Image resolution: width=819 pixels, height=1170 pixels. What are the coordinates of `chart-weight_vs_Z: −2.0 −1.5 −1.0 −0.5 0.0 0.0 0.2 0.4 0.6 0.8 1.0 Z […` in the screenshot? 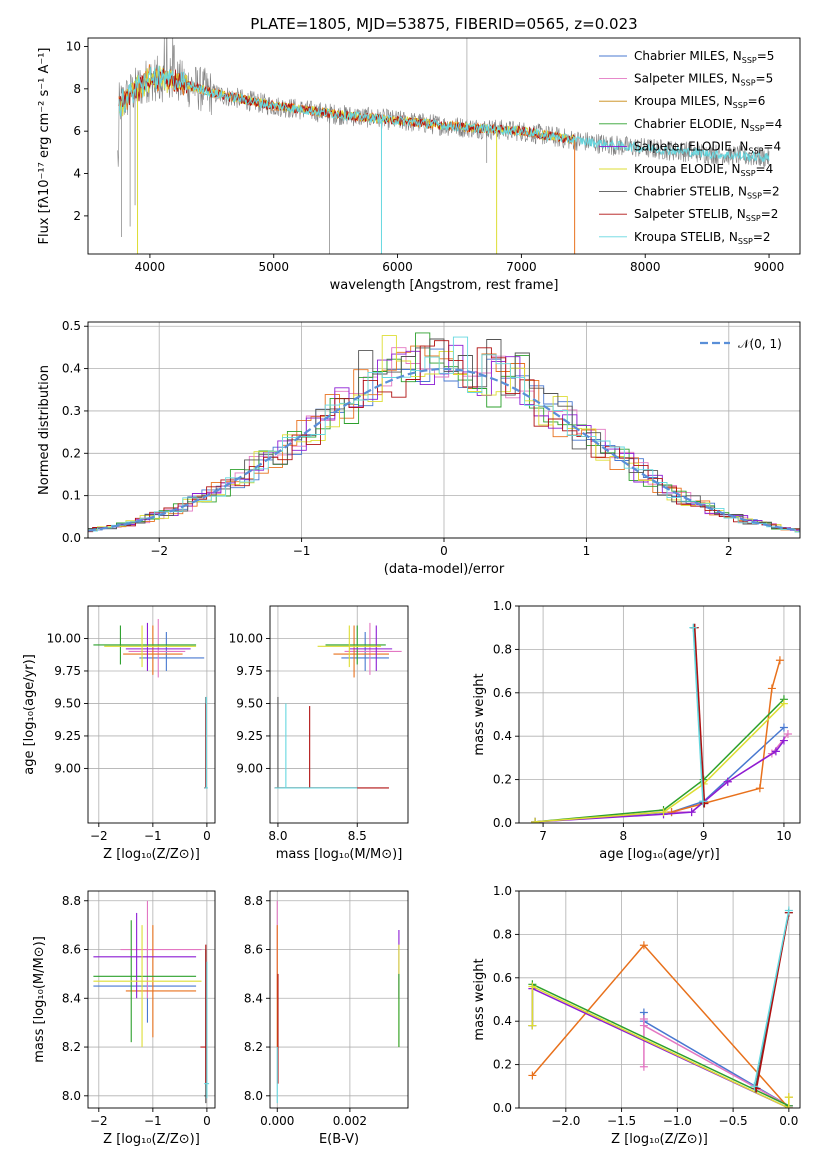 It's located at (636, 1015).